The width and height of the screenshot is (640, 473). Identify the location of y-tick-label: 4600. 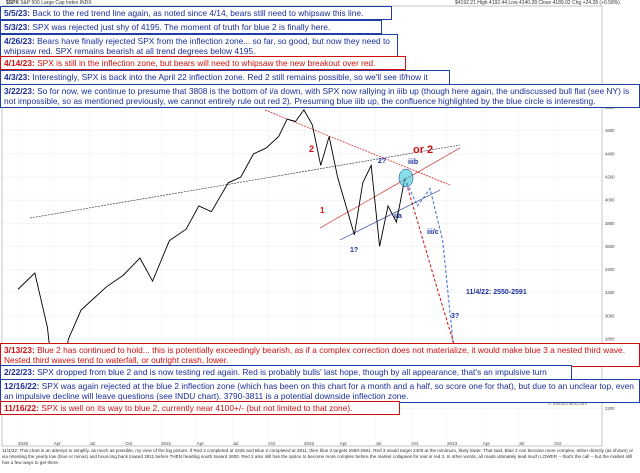
(610, 130).